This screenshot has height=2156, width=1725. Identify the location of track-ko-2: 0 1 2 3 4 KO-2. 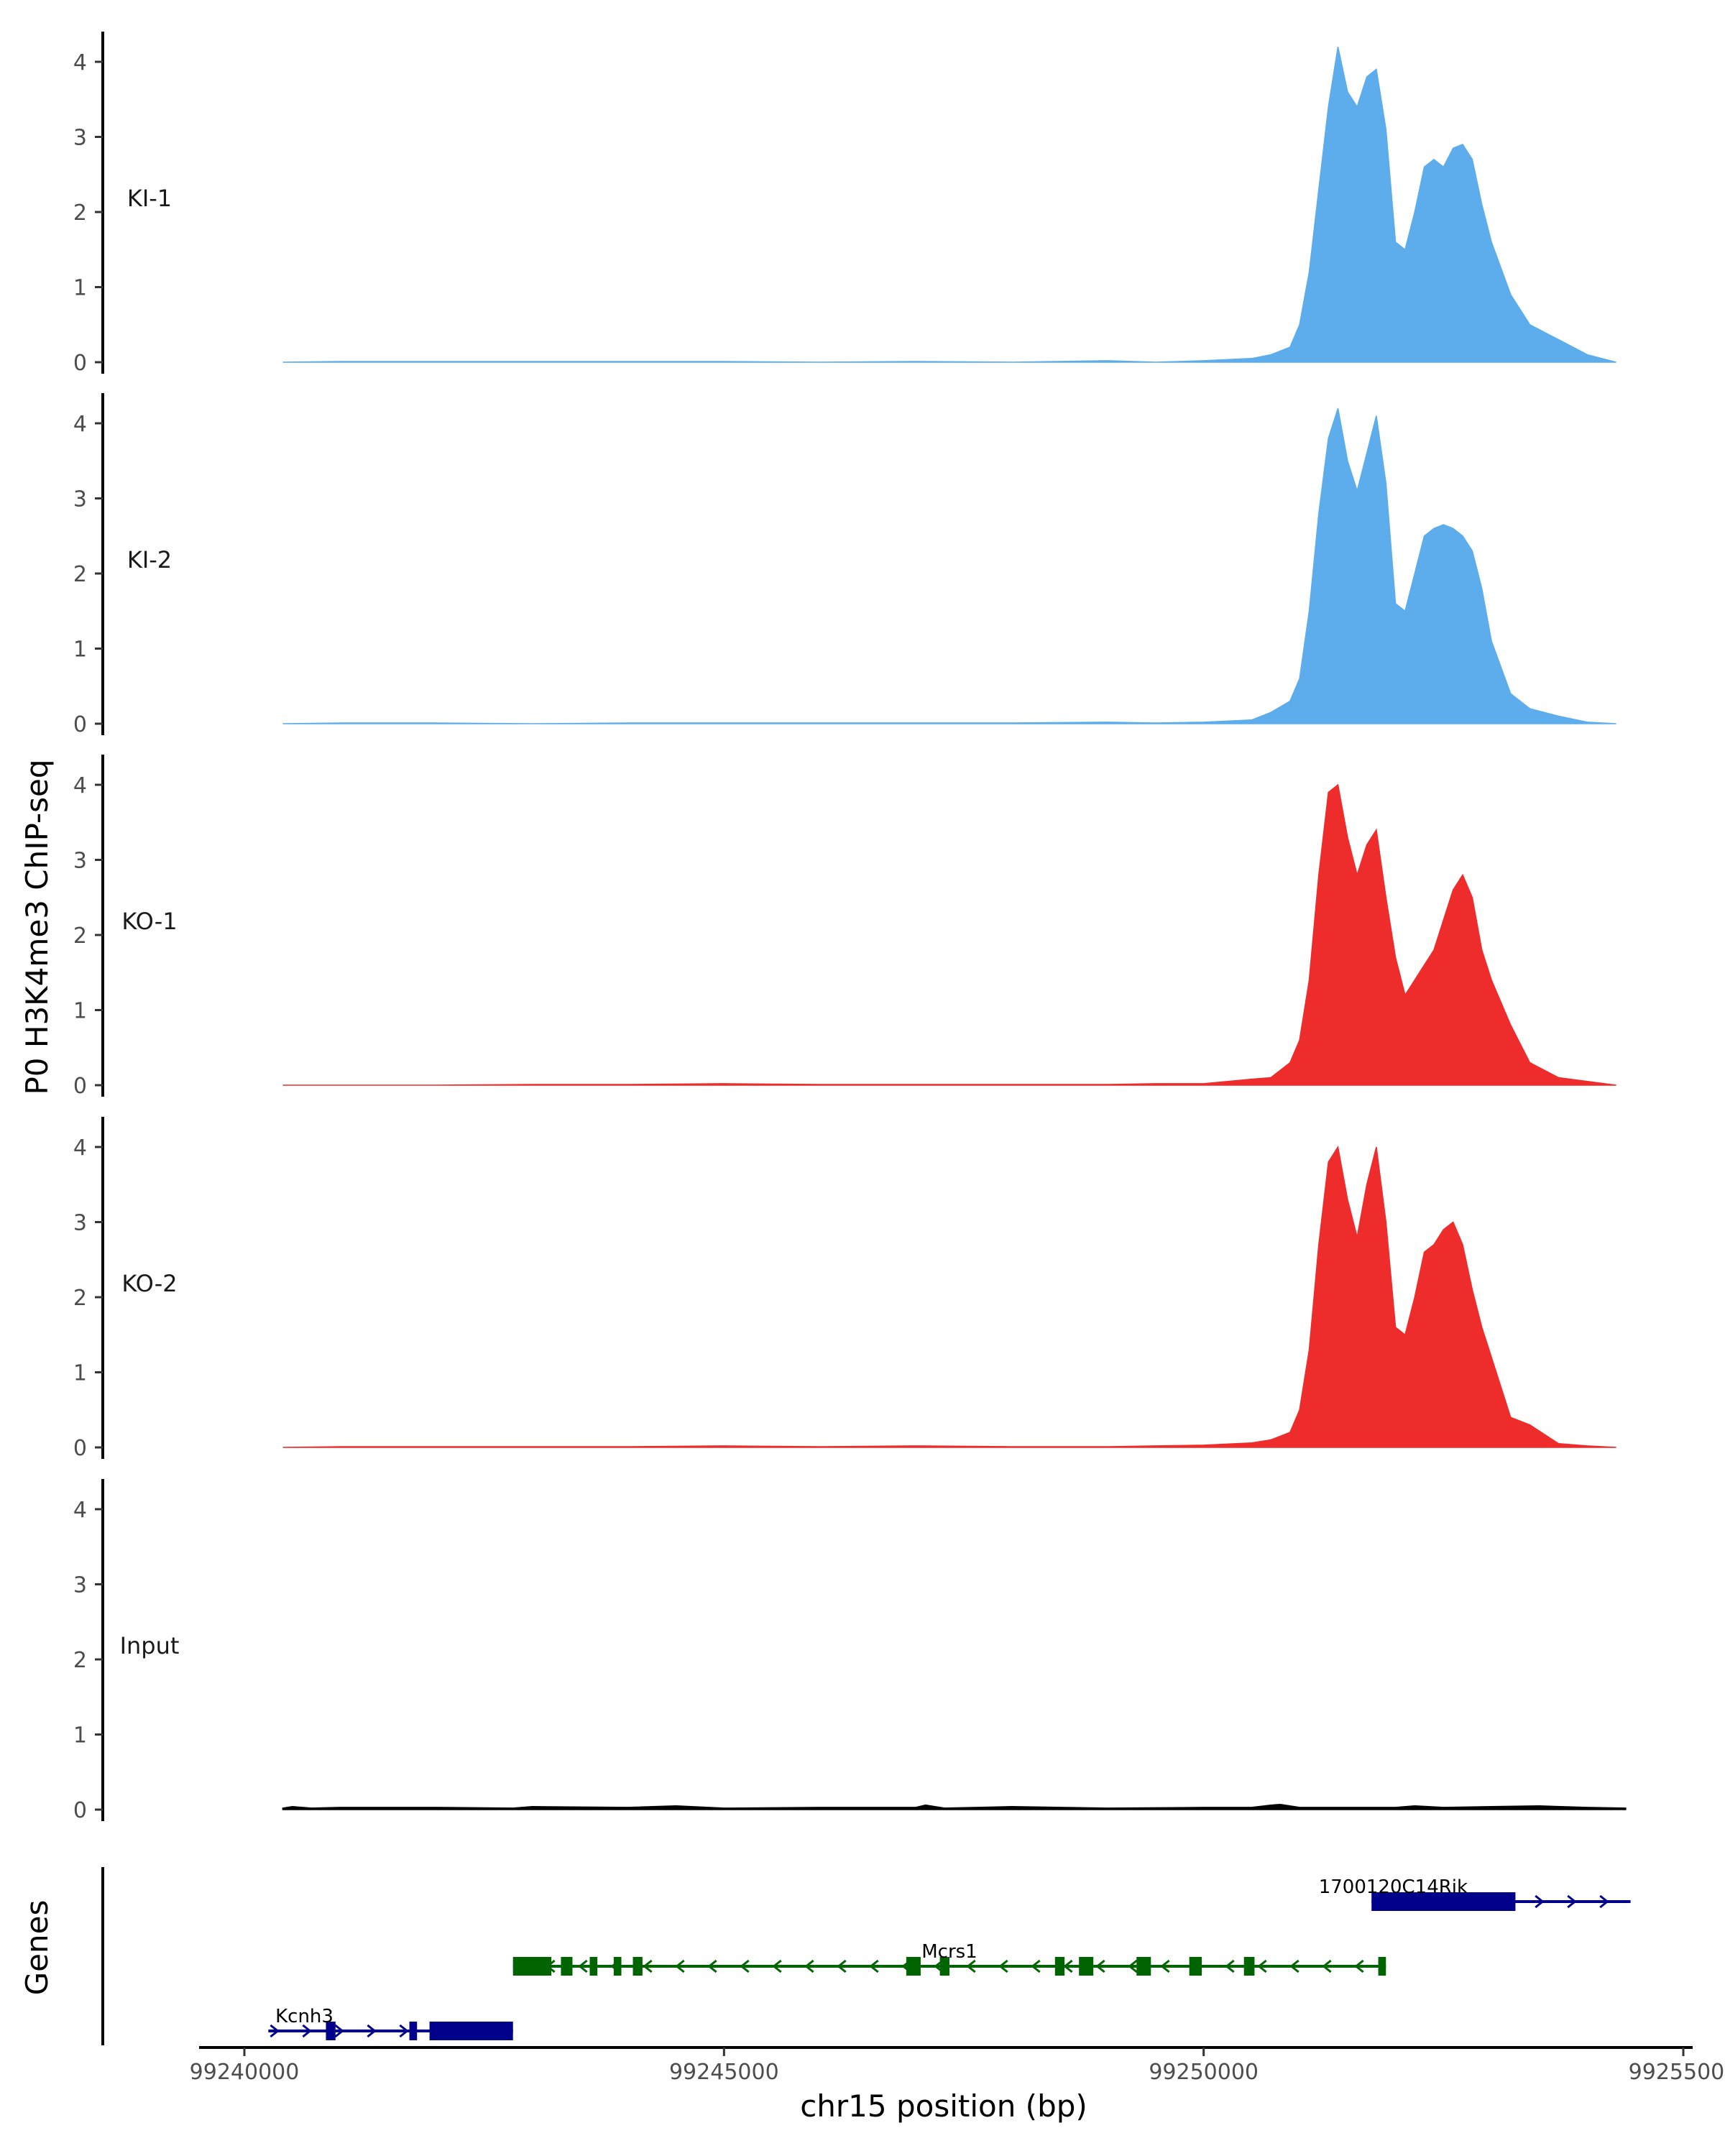
(844, 1289).